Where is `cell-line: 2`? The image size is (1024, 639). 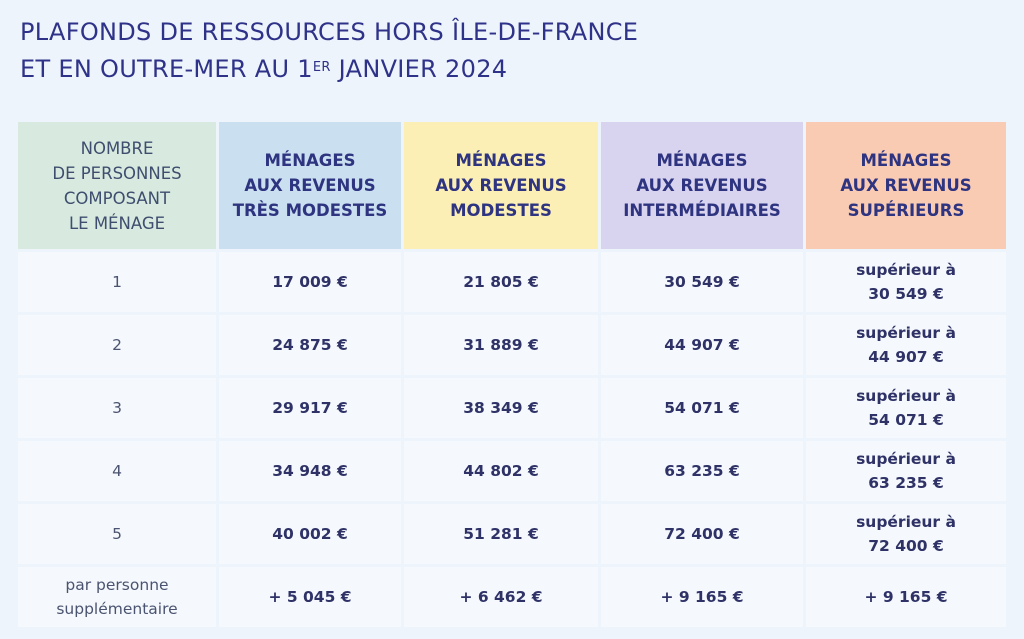
cell-line: 2 is located at coordinates (117, 345).